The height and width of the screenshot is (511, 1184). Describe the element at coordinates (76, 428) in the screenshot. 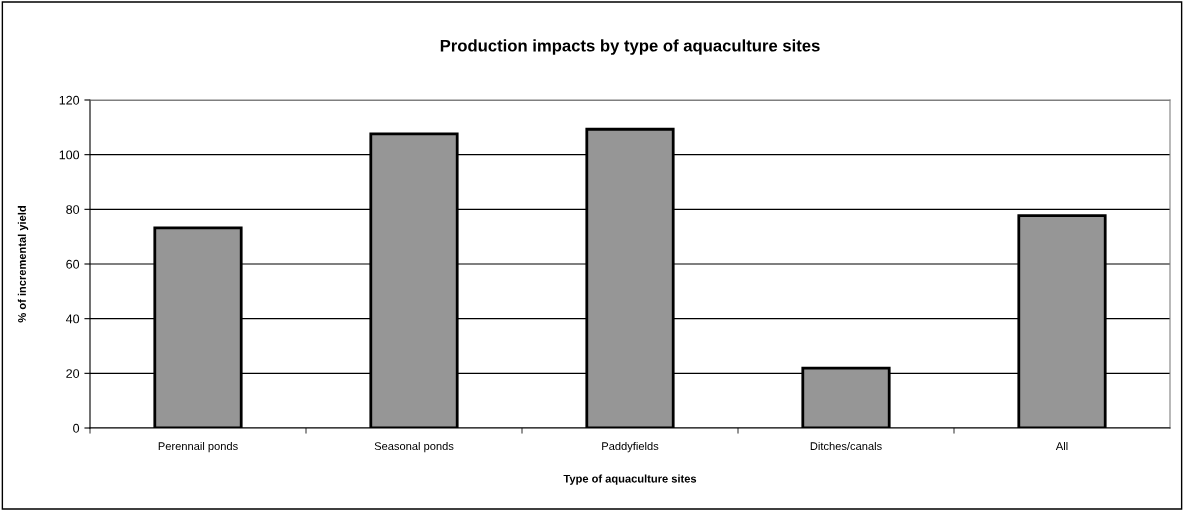

I see `y-tick-label: 0` at that location.